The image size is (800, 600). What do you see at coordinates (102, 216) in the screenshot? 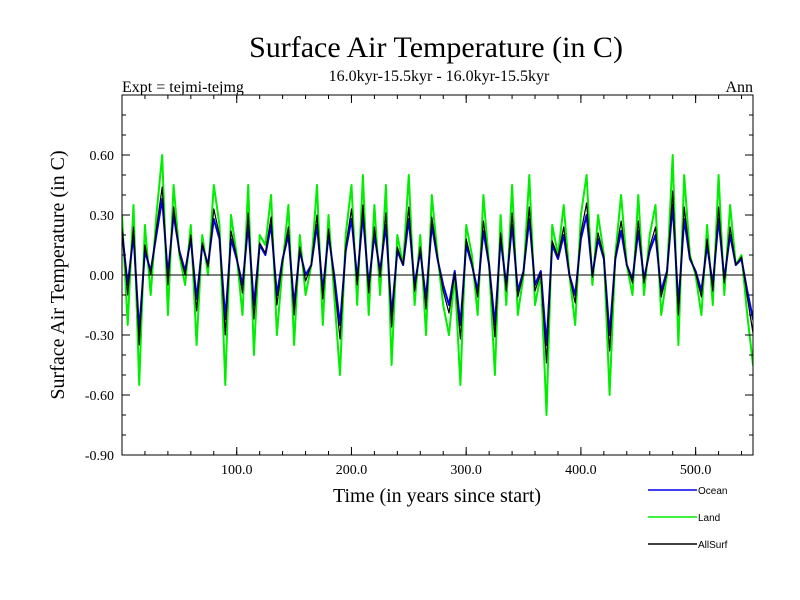
I see `y-tick-label: 0.30` at bounding box center [102, 216].